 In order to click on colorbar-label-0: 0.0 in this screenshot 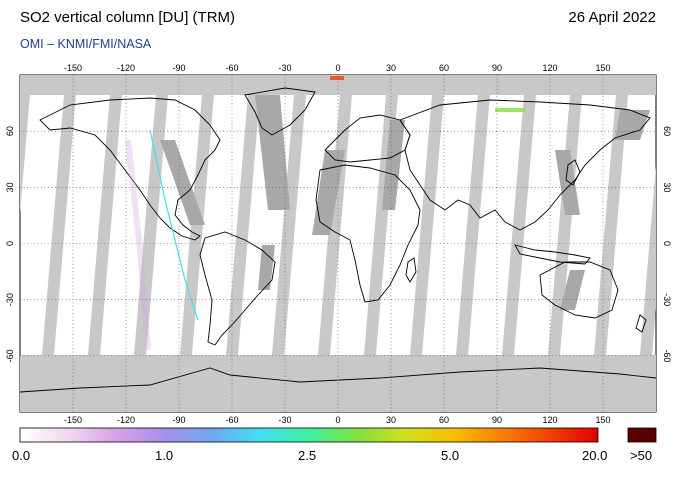, I will do `click(21, 455)`.